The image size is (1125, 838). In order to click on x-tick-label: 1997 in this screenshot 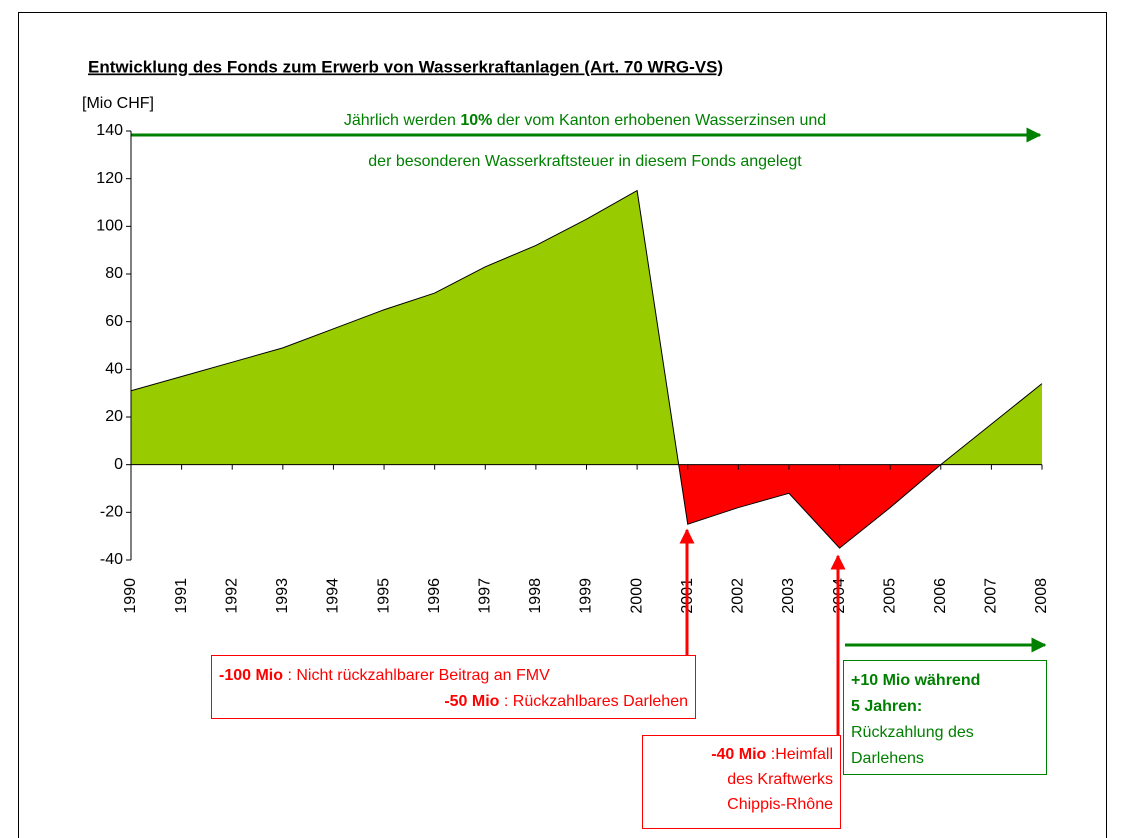, I will do `click(484, 596)`.